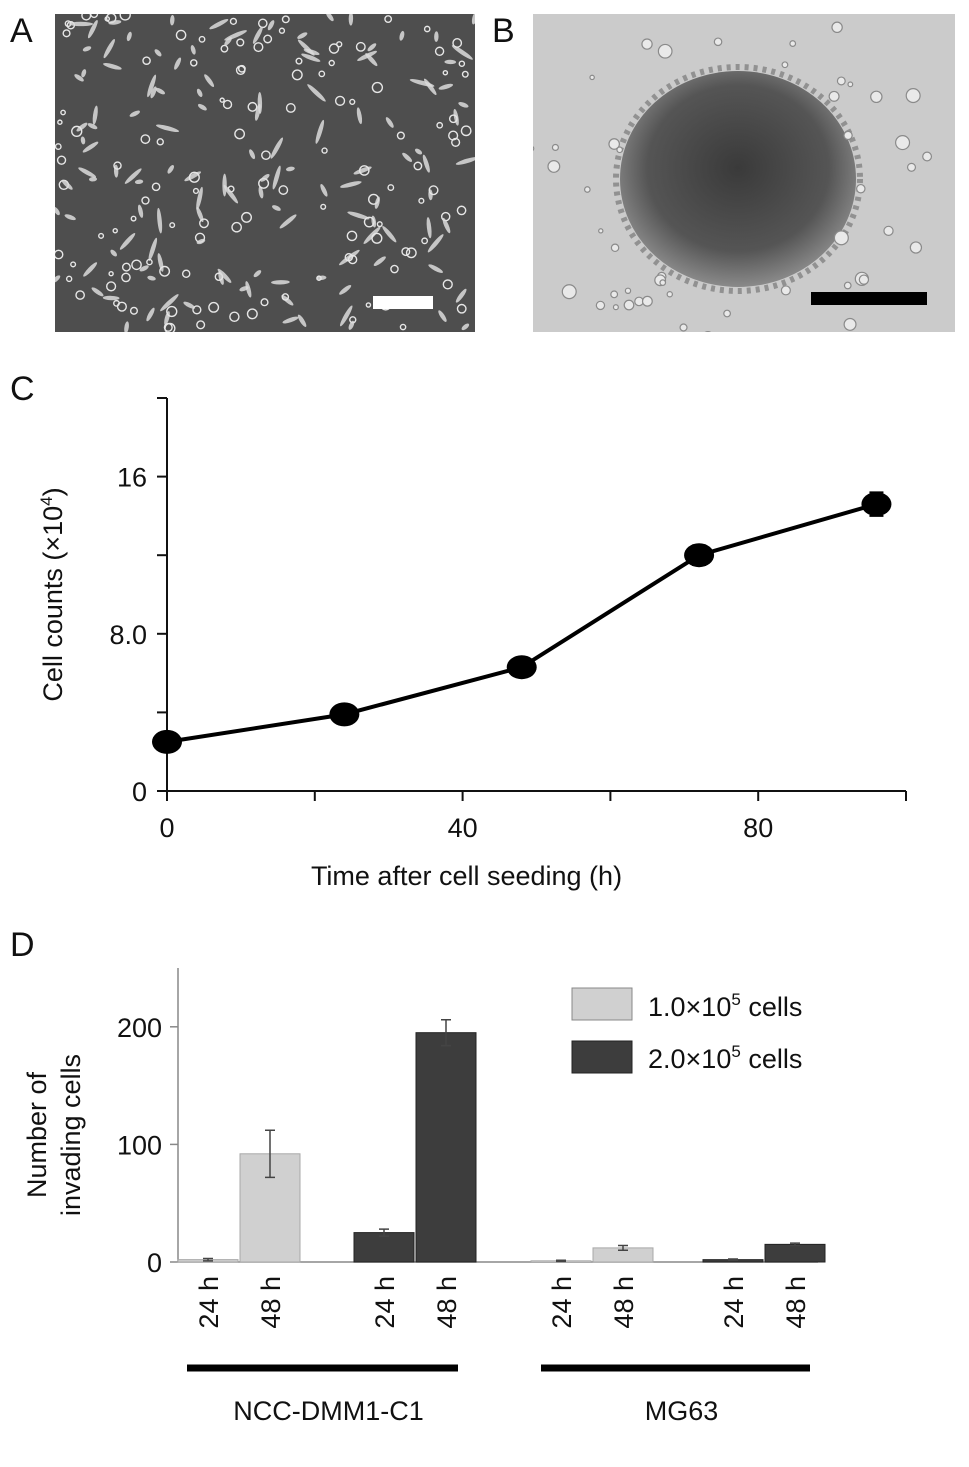 This screenshot has width=969, height=1467. Describe the element at coordinates (139, 1028) in the screenshot. I see `y-tick-label: 200` at that location.